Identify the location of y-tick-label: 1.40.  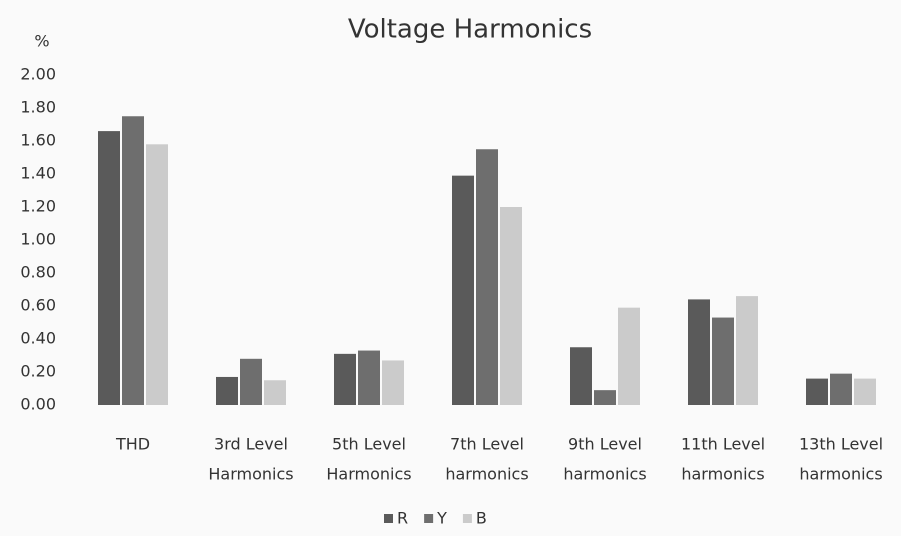
(38, 173).